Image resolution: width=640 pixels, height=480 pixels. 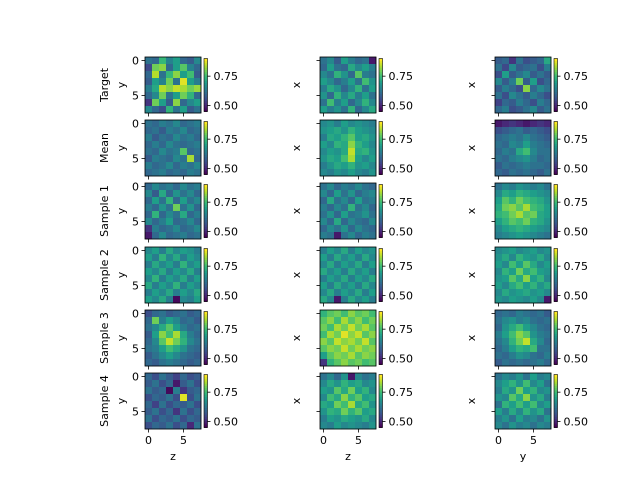 What do you see at coordinates (401, 296) in the screenshot?
I see `colorbar-tick-label: 0.50` at bounding box center [401, 296].